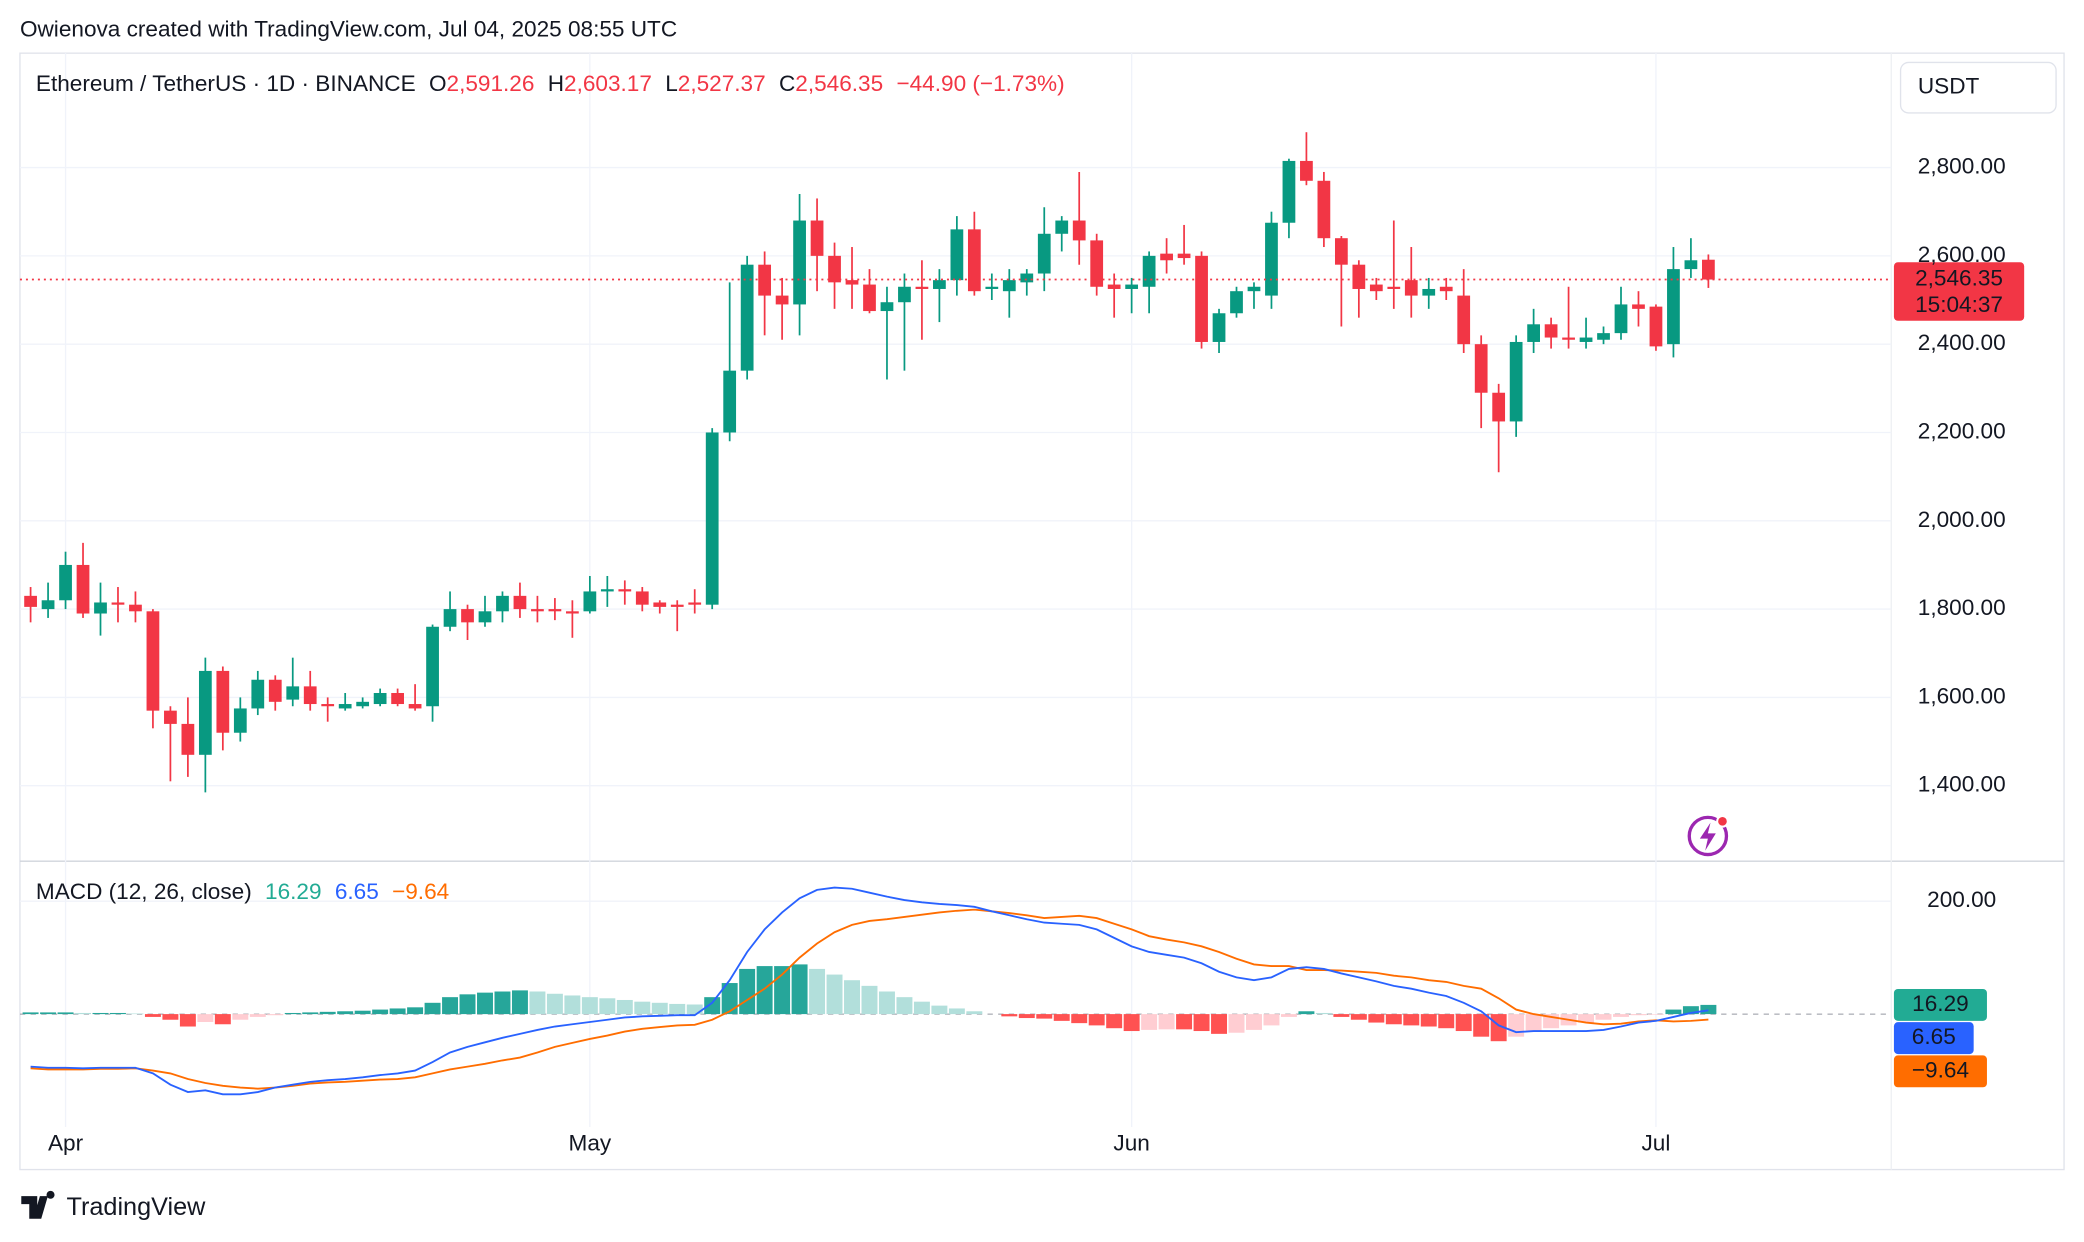 Image resolution: width=2084 pixels, height=1242 pixels. Describe the element at coordinates (1656, 1142) in the screenshot. I see `x-tick-label: Jul` at that location.